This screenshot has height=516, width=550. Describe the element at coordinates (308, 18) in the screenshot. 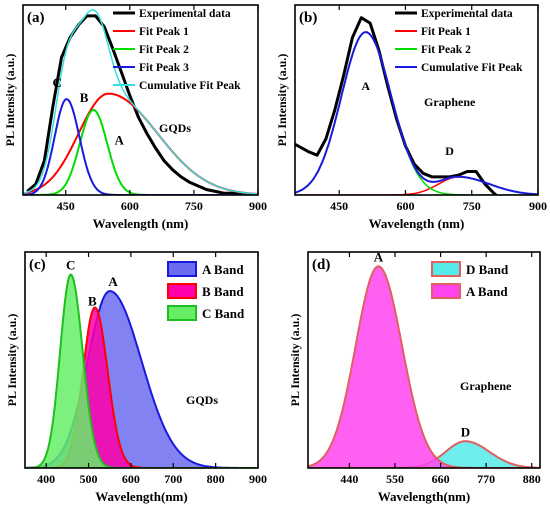

I see `panel-label: (b)` at that location.